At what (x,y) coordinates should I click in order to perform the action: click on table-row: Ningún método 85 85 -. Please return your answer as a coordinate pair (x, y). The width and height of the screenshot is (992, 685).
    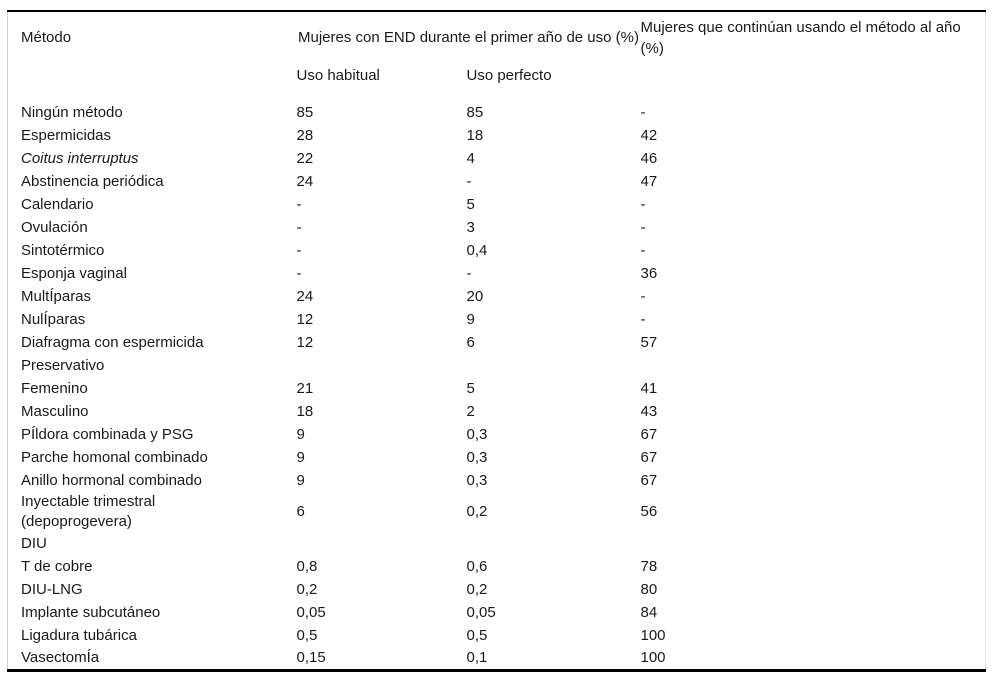
    Looking at the image, I should click on (497, 112).